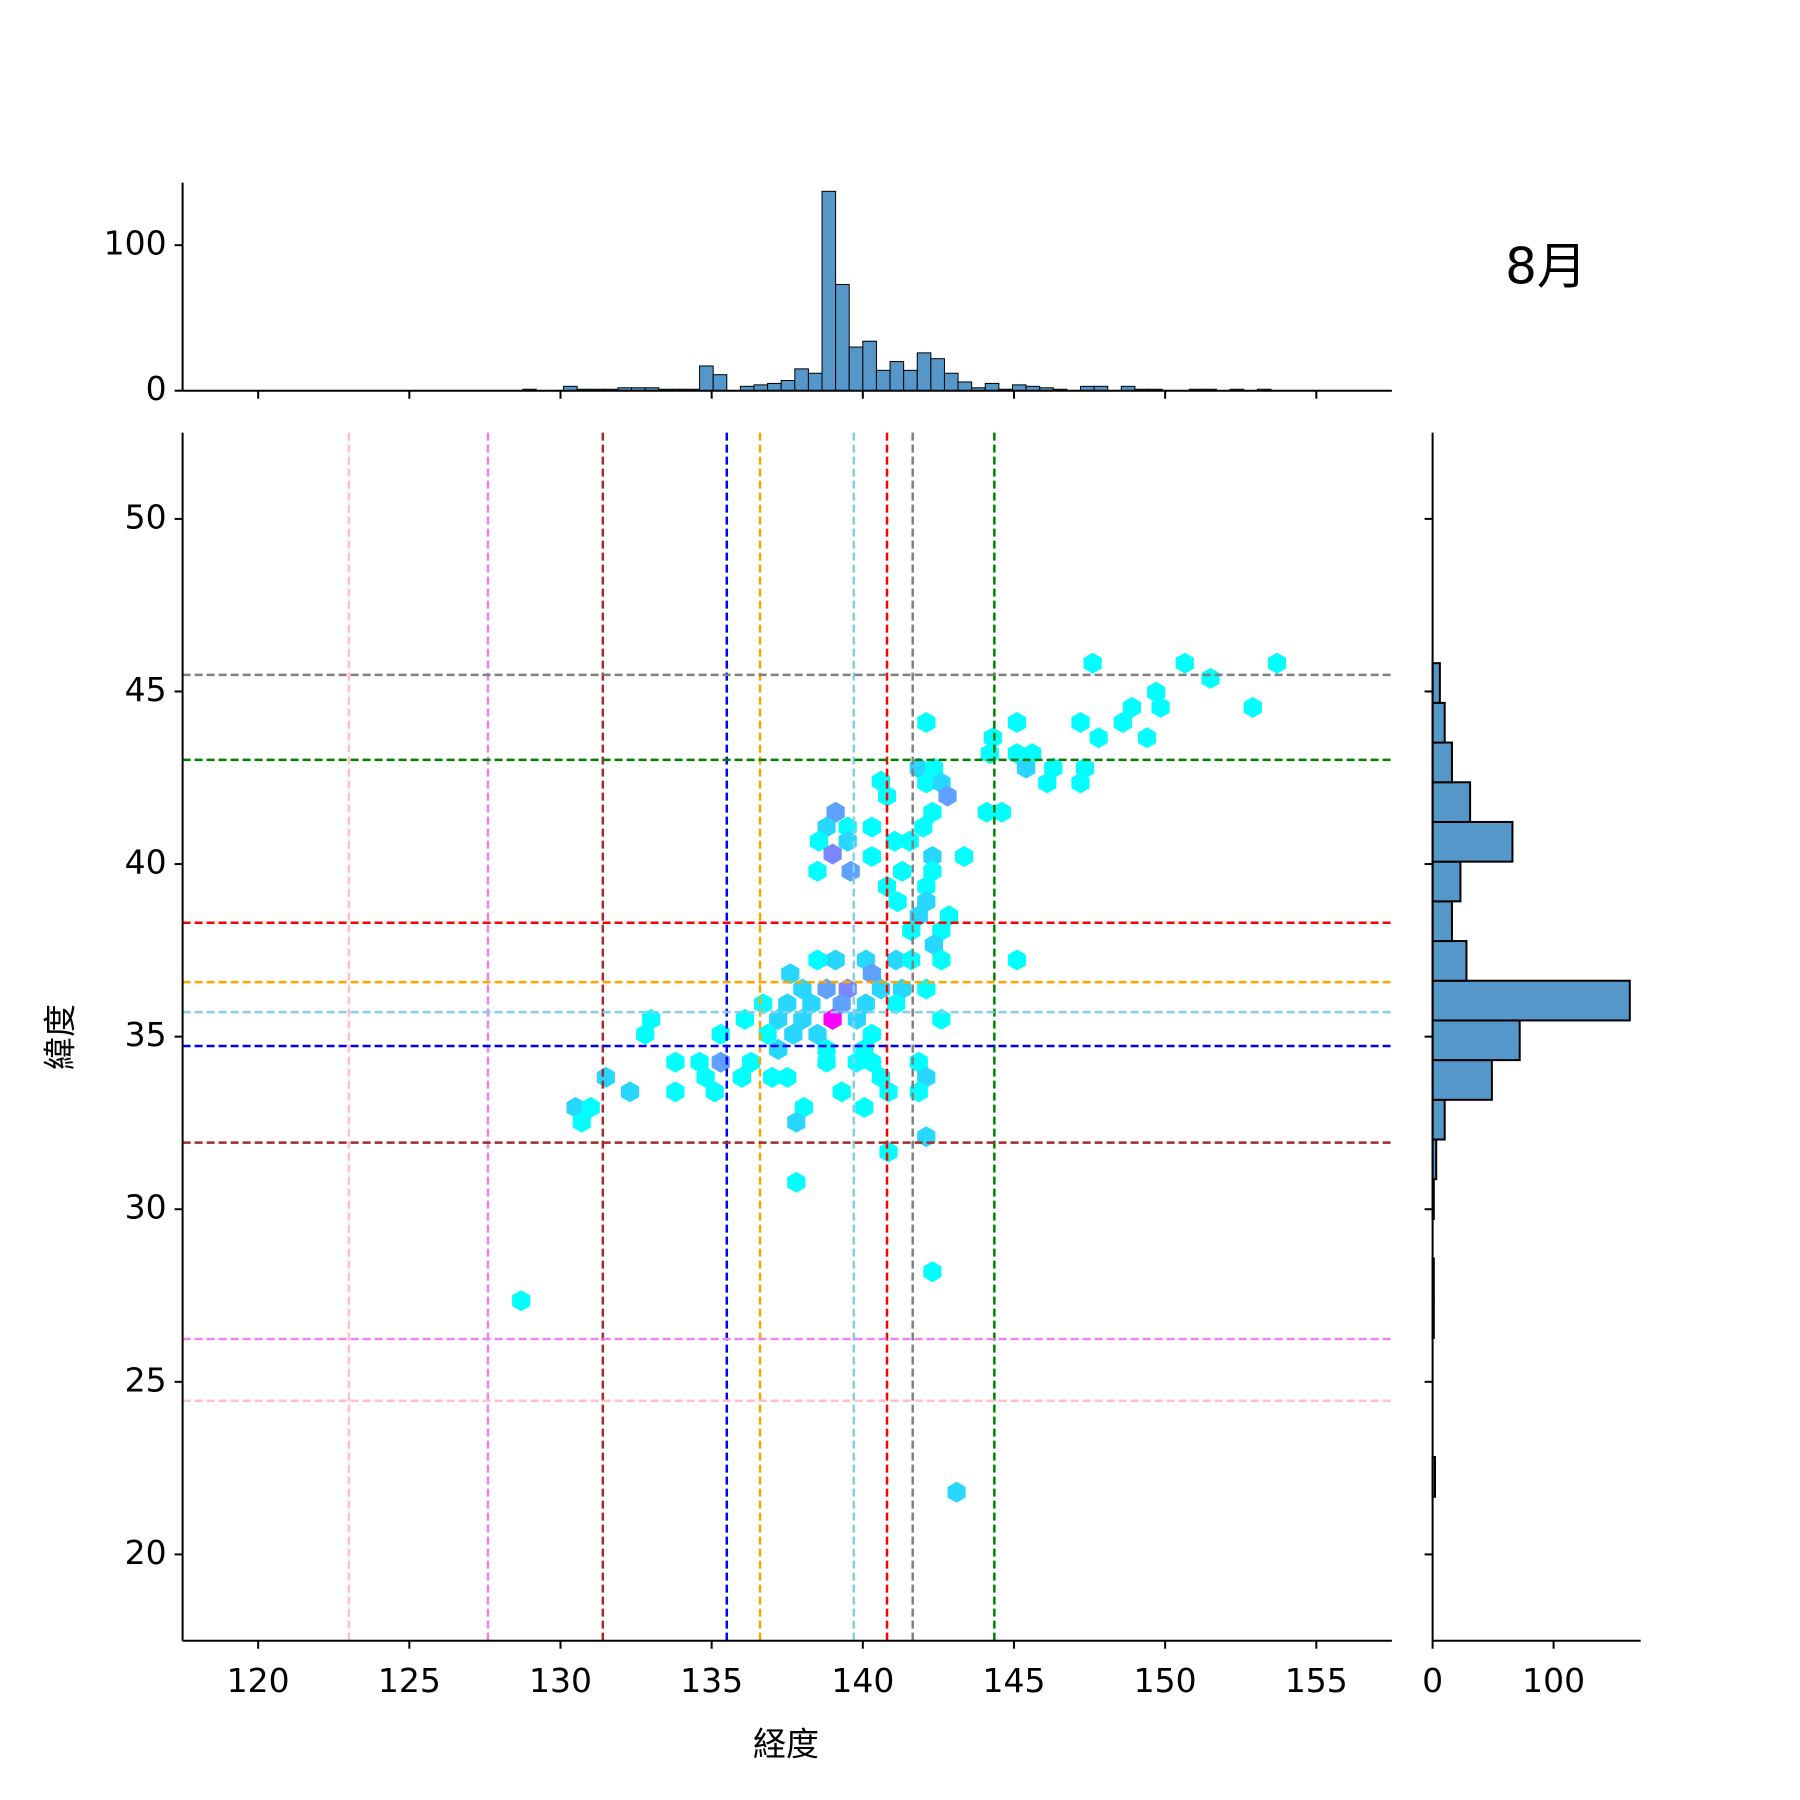 This screenshot has height=1800, width=1800. What do you see at coordinates (146, 689) in the screenshot?
I see `y-tick-label: 45` at bounding box center [146, 689].